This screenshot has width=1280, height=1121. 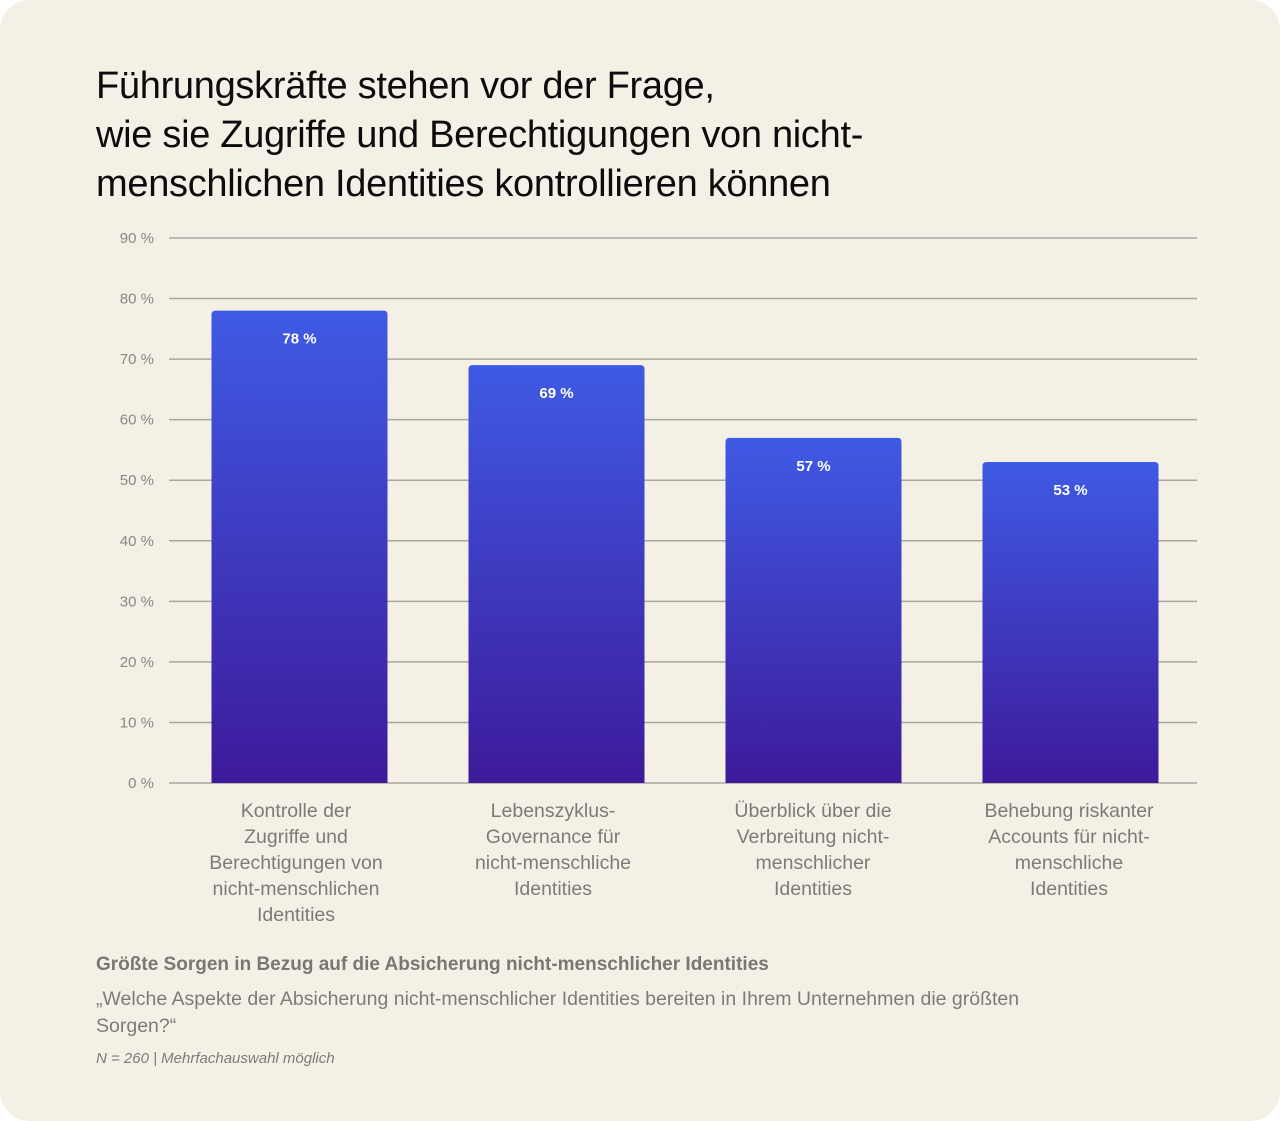 I want to click on y-tick-label: 60 %, so click(x=137, y=420).